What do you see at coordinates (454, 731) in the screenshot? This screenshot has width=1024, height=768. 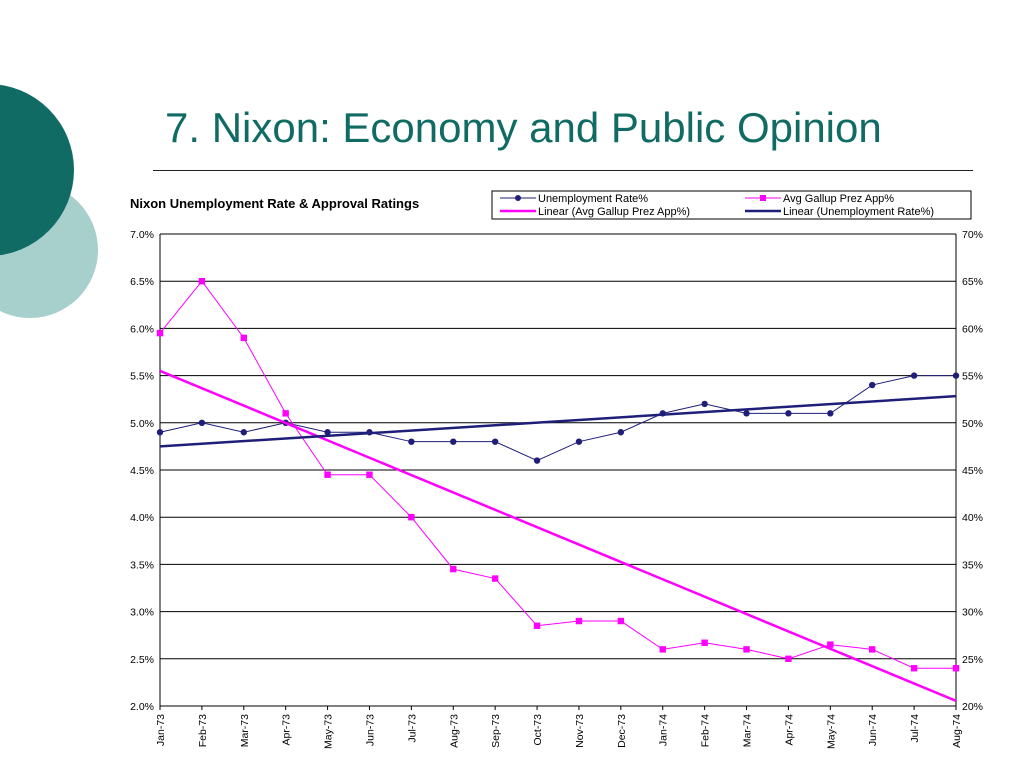 I see `x-tick-label: Aug-73` at bounding box center [454, 731].